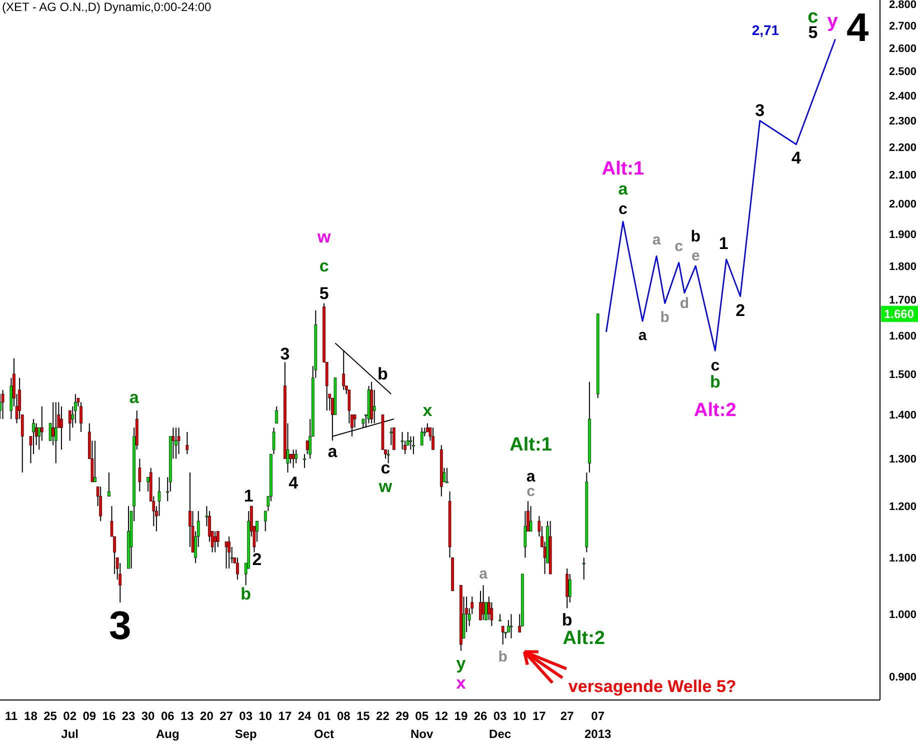  What do you see at coordinates (129, 716) in the screenshot?
I see `x-tick-label: 23` at bounding box center [129, 716].